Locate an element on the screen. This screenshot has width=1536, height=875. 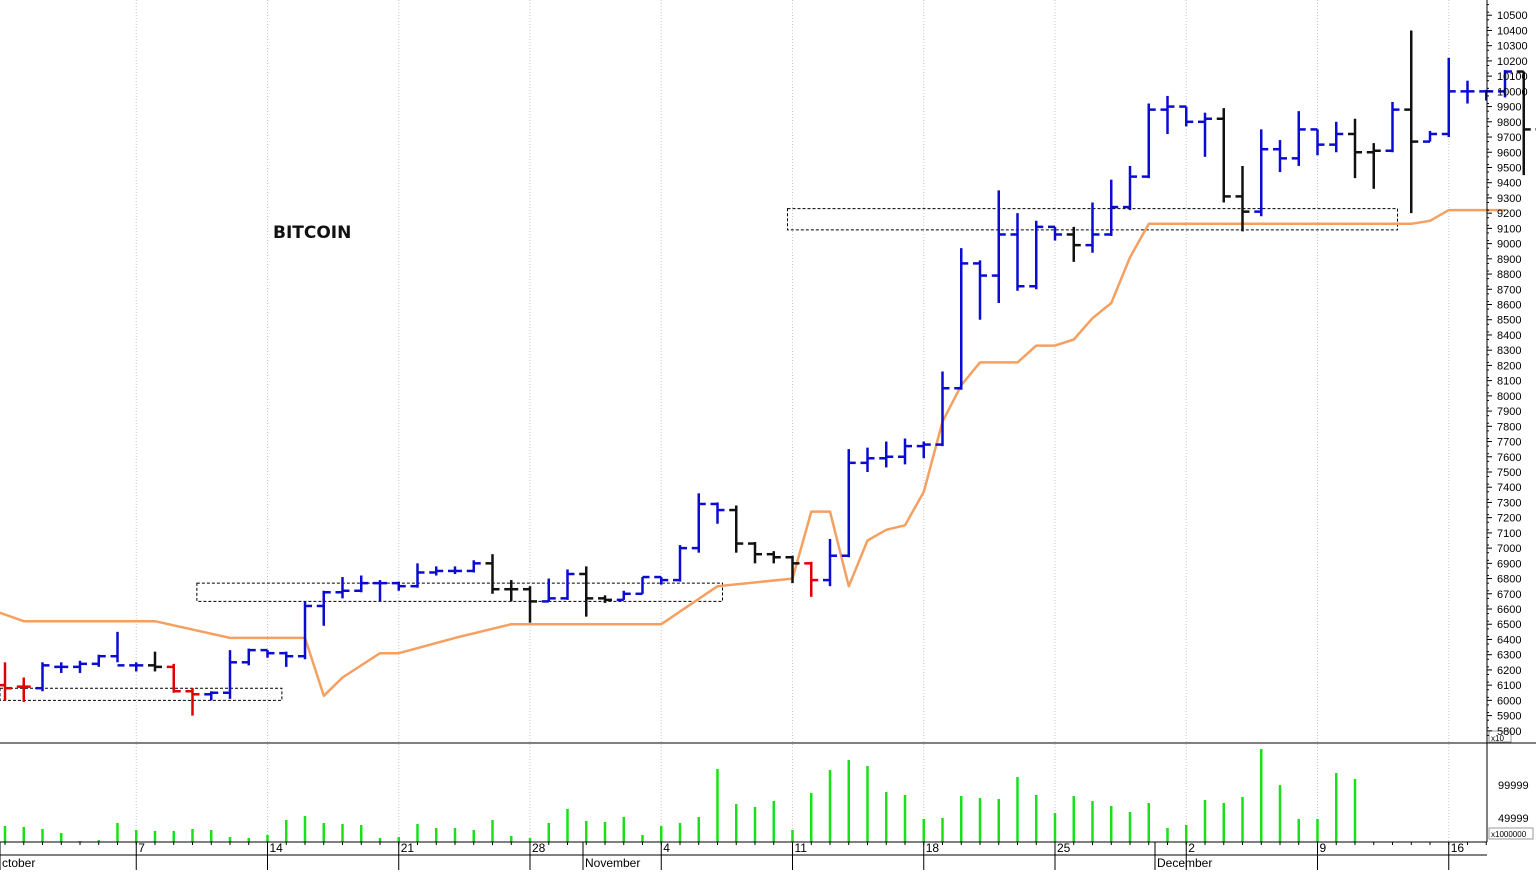
price-tick-label: 8700 is located at coordinates (1509, 290).